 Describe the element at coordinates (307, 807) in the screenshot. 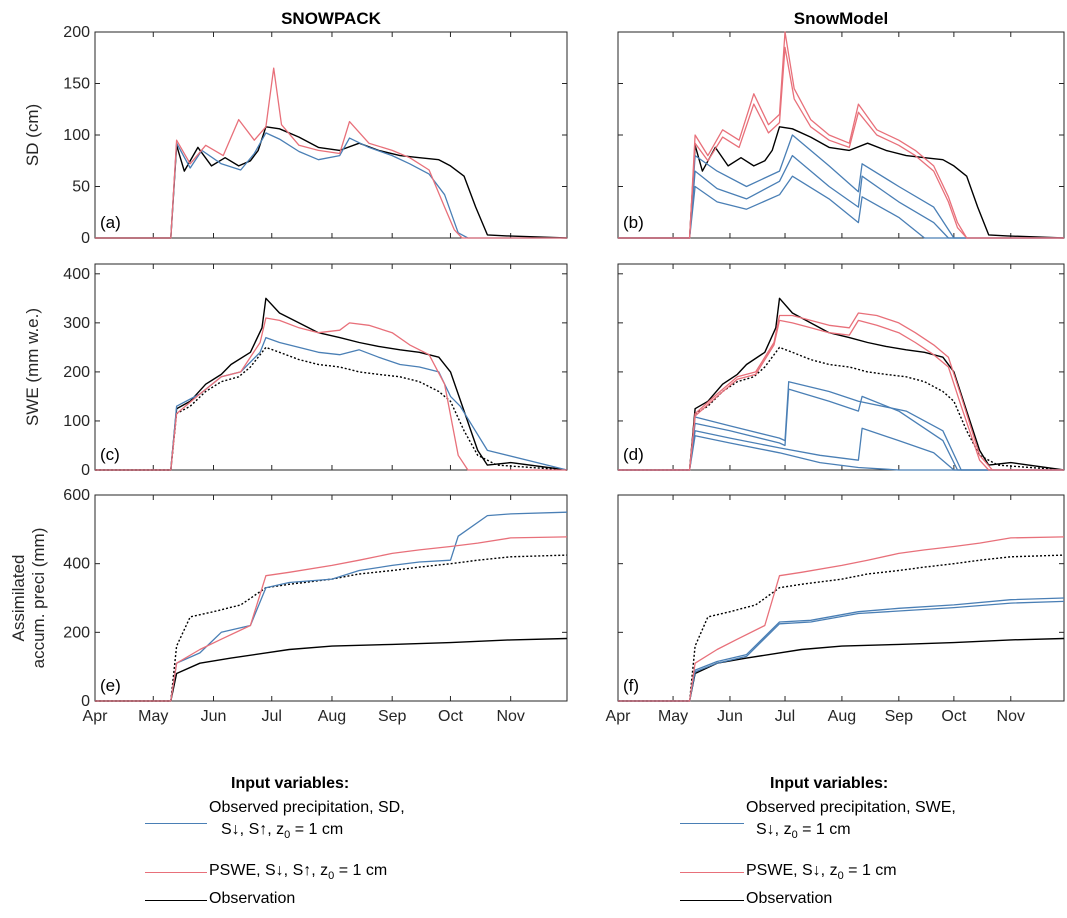

I see `legend-label: Observed precipitation, SD,` at that location.